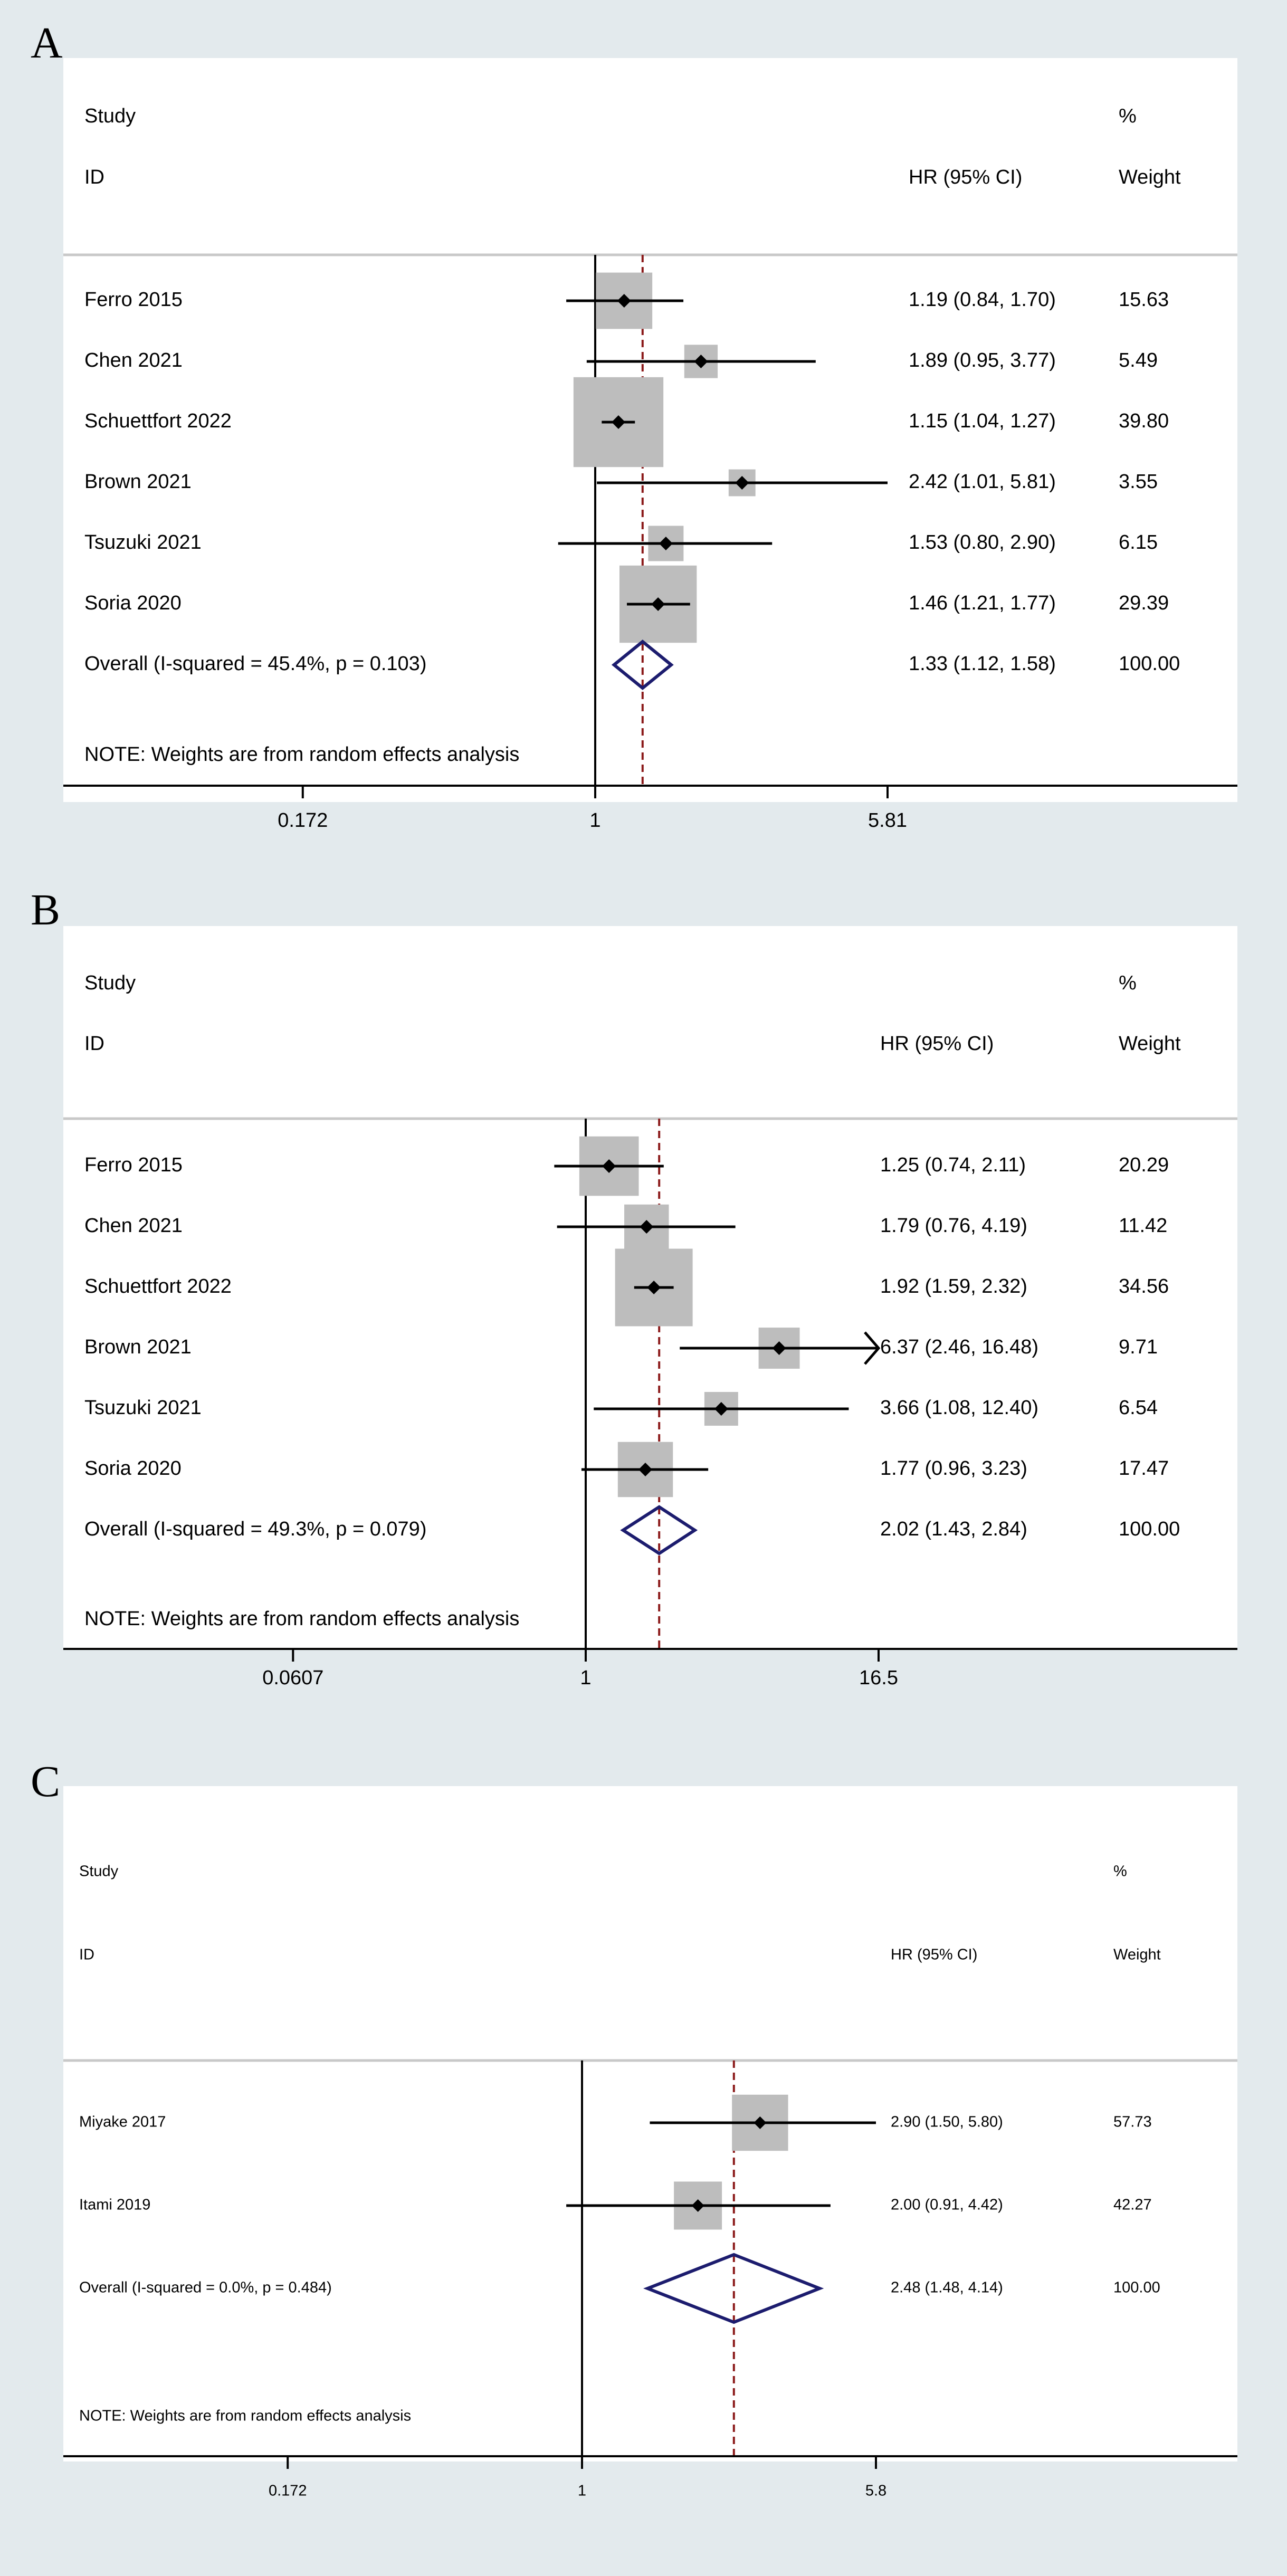  Describe the element at coordinates (1150, 177) in the screenshot. I see `panel-a-header-weight: Weight` at that location.